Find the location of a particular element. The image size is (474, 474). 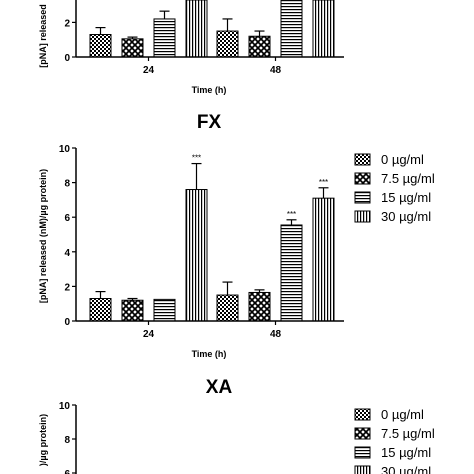

chart-panel-top: [pNA] released 24 48 0 2 Time (h) is located at coordinates (191, 47).